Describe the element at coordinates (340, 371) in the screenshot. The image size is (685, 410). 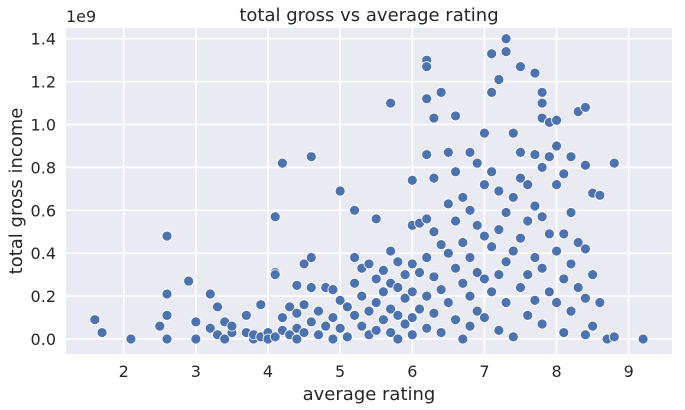
I see `x-tick-label: 5` at that location.